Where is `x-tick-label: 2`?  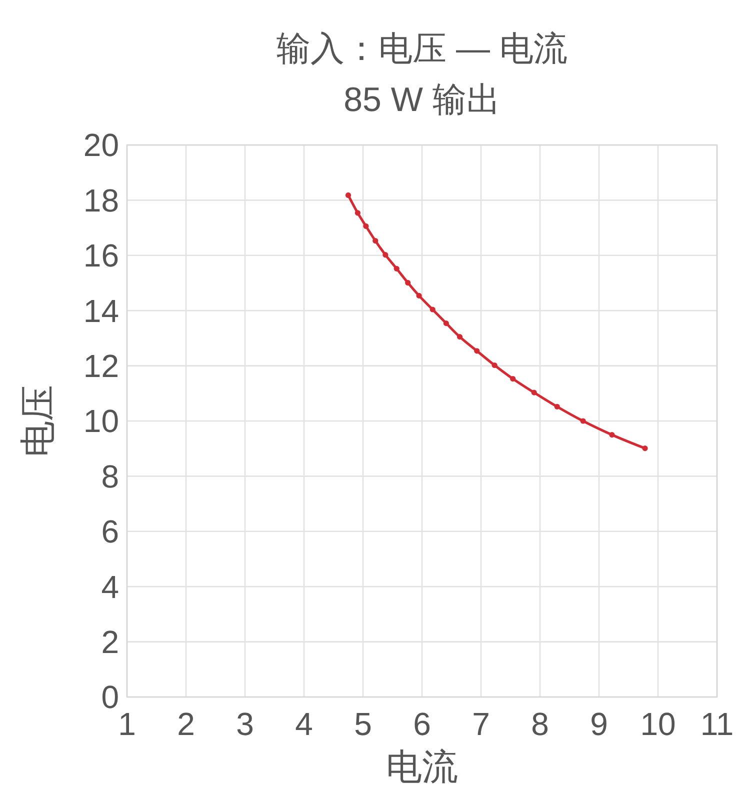 x-tick-label: 2 is located at coordinates (186, 724).